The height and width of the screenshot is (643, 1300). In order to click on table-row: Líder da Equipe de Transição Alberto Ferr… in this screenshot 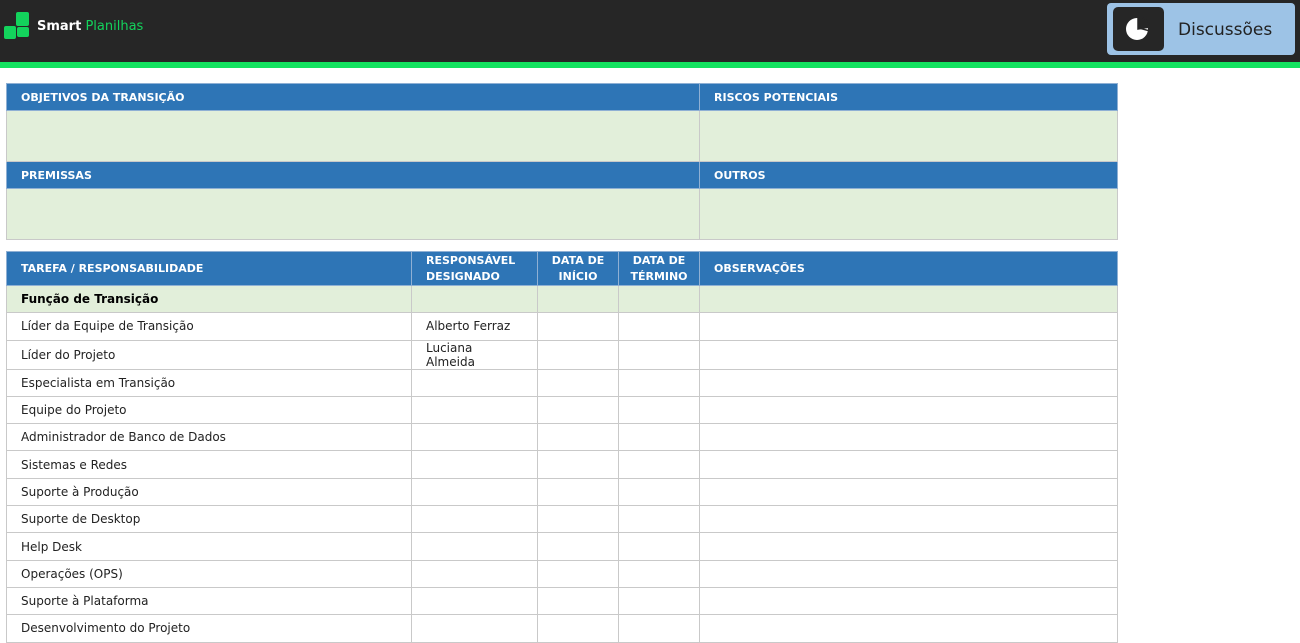, I will do `click(562, 326)`.